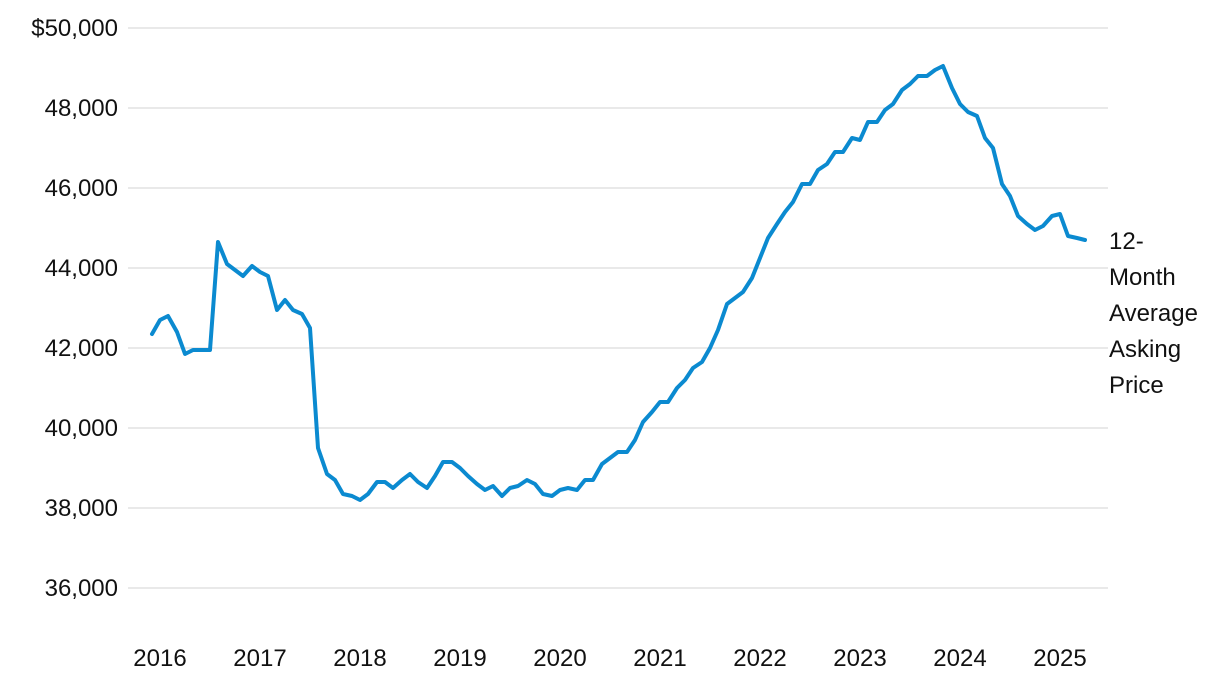  What do you see at coordinates (359, 658) in the screenshot?
I see `x-tick-label: 2018` at bounding box center [359, 658].